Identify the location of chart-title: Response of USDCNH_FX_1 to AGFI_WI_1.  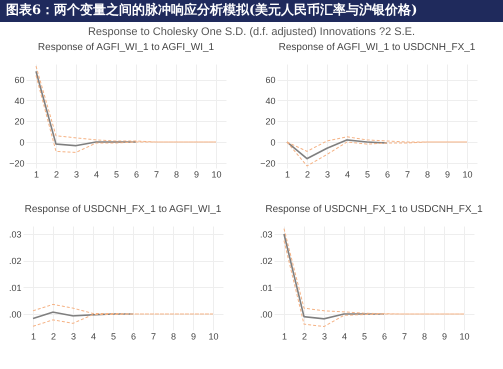
(123, 209).